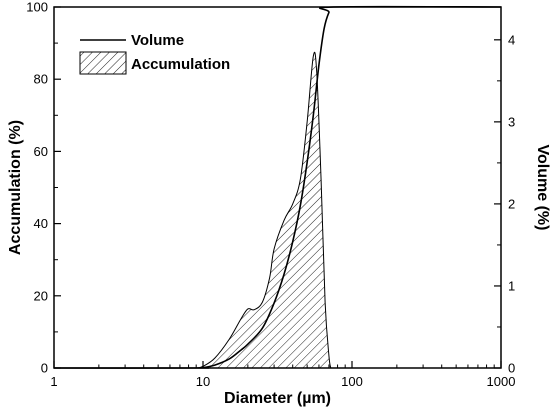  What do you see at coordinates (44, 368) in the screenshot?
I see `y-left-tick-label: 0` at bounding box center [44, 368].